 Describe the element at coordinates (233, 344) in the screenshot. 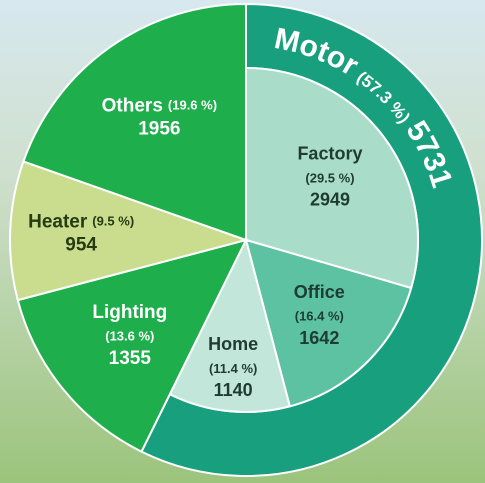

I see `slice-name: Home` at that location.